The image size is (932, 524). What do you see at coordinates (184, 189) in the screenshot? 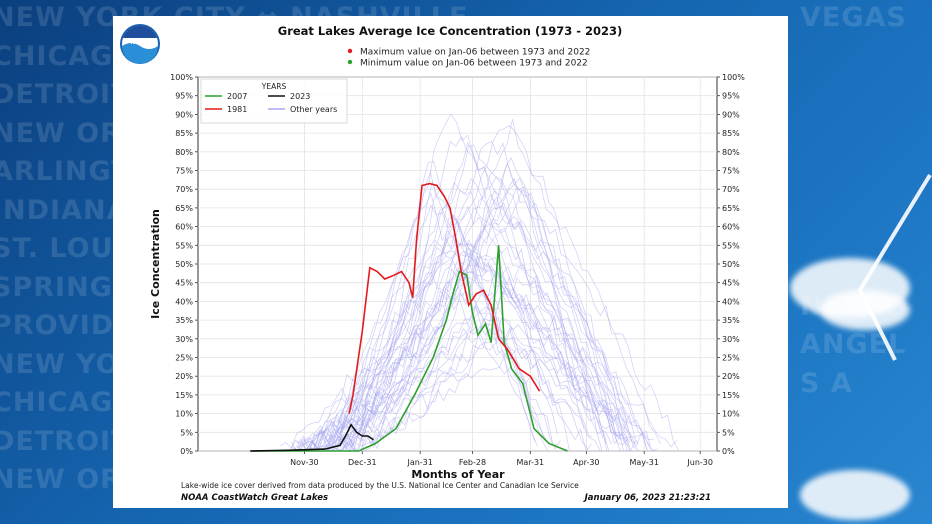
I see `y-tick-label: 70%` at bounding box center [184, 189].